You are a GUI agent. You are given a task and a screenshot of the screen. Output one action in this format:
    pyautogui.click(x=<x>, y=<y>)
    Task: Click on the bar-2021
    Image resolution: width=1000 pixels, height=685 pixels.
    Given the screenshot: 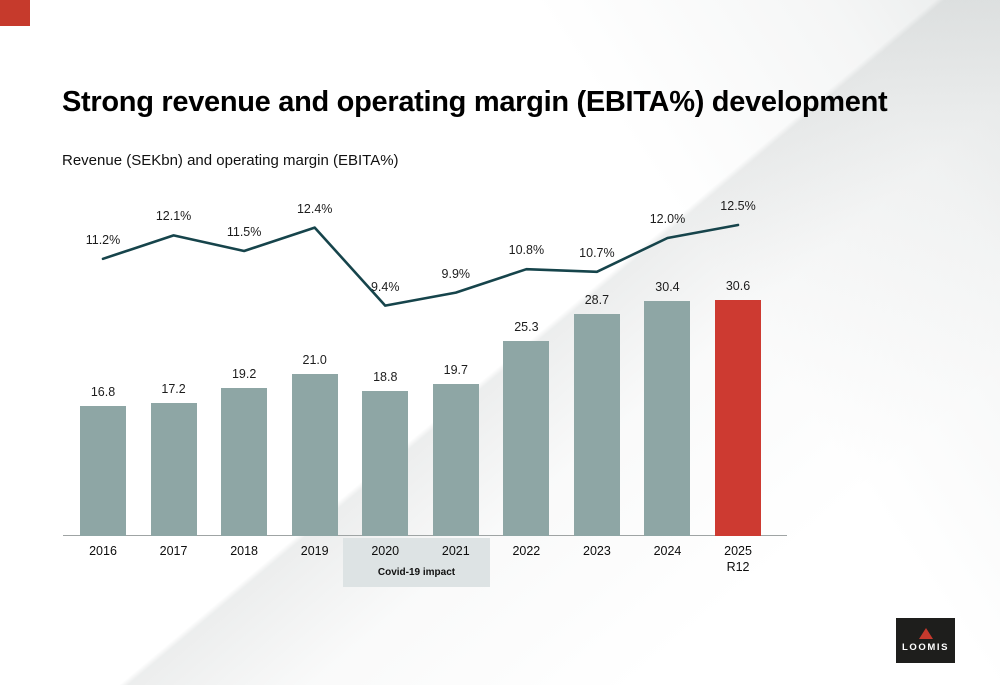 What is the action you would take?
    pyautogui.click(x=455, y=459)
    